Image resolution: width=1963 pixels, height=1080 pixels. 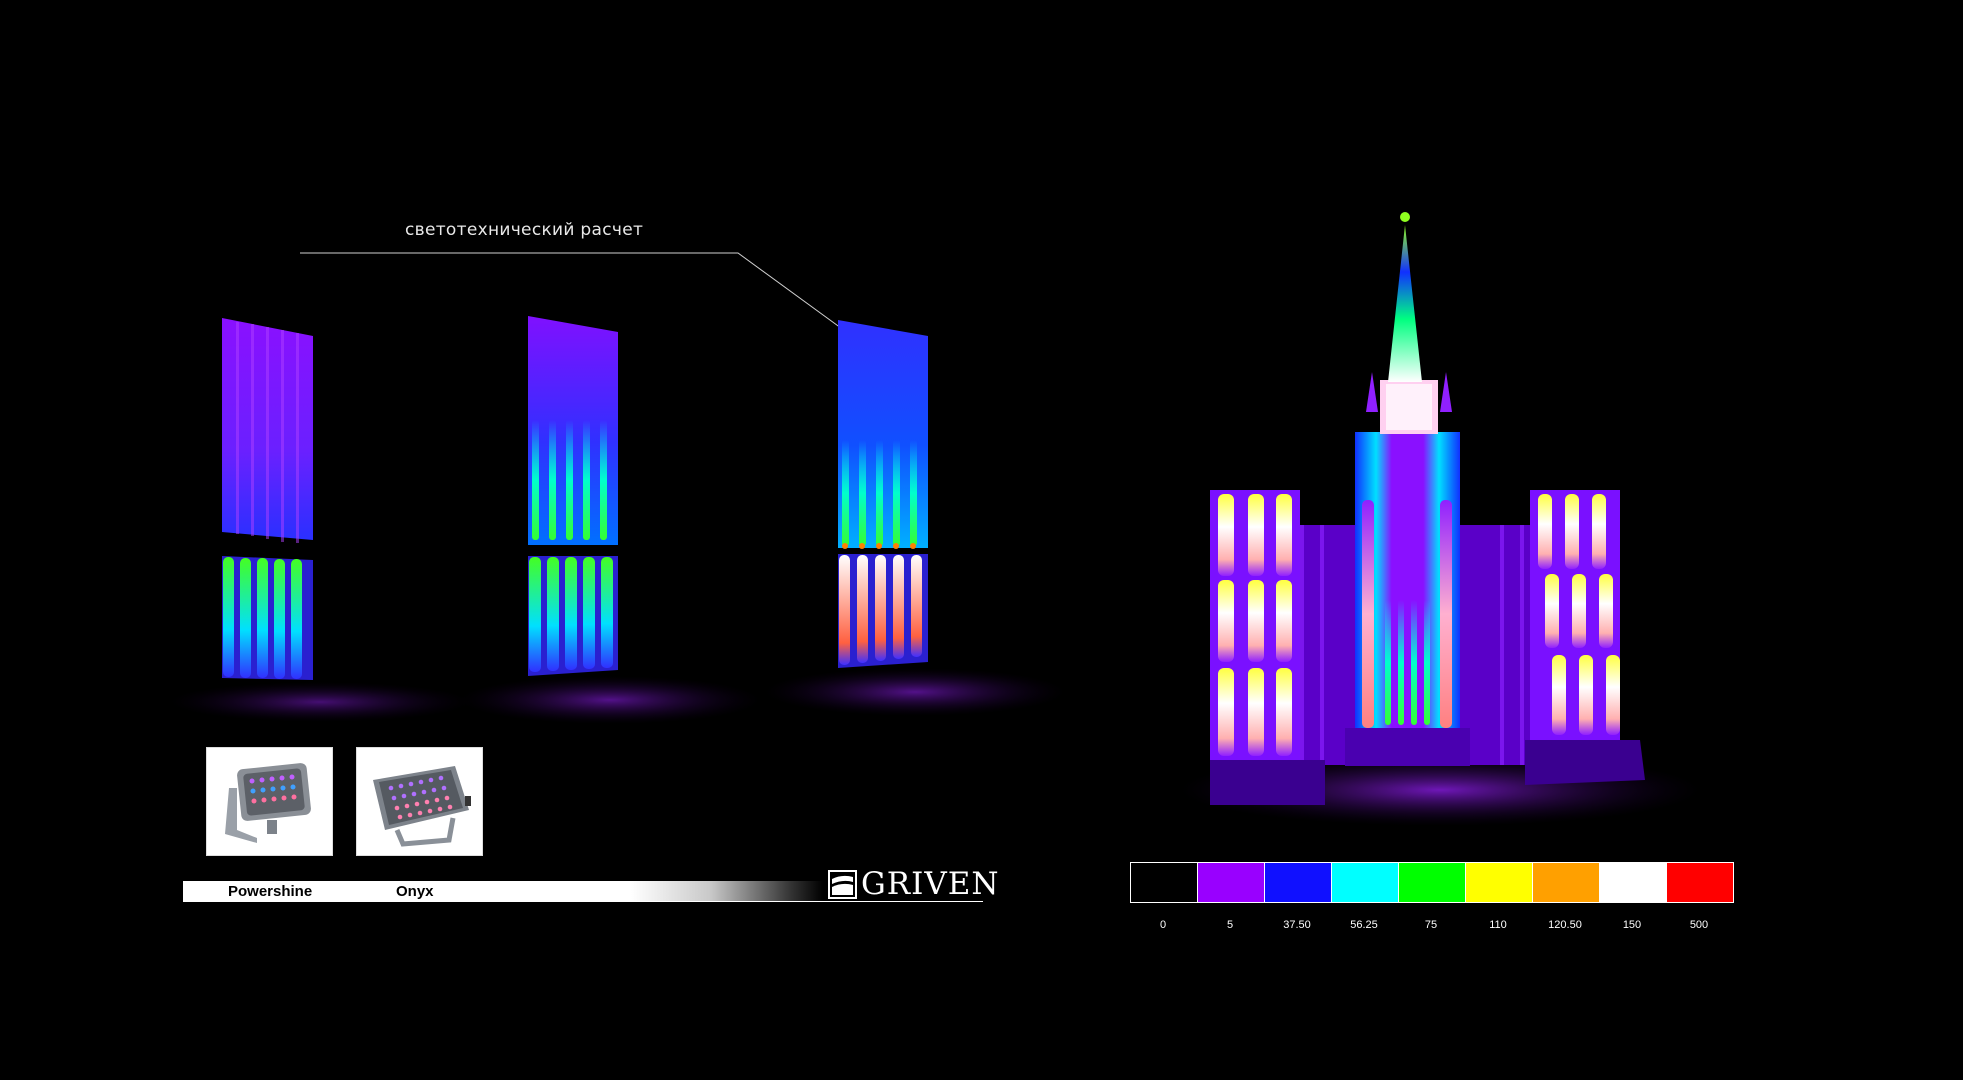 What do you see at coordinates (1632, 925) in the screenshot?
I see `scale-label: 150` at bounding box center [1632, 925].